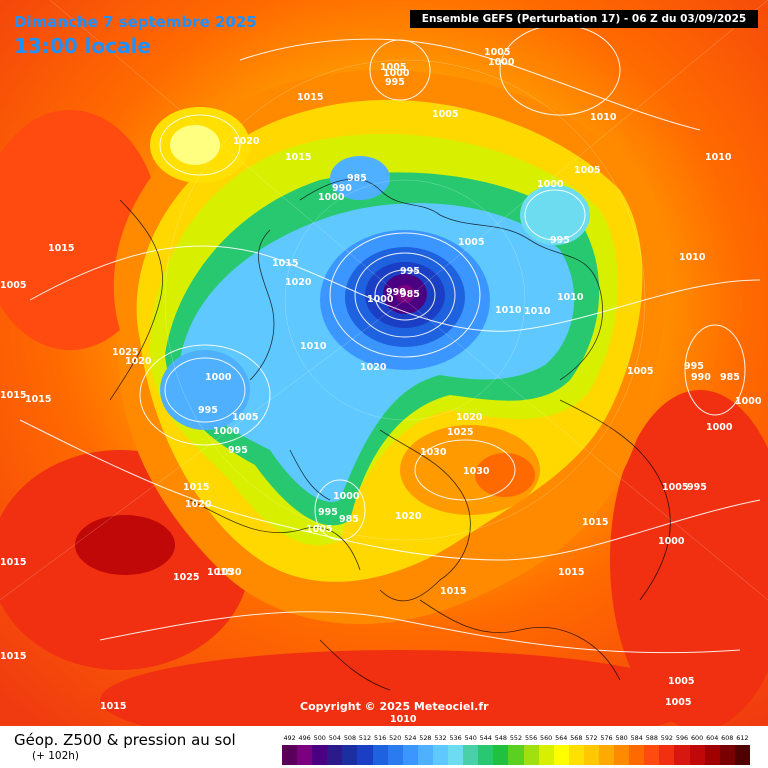 The width and height of the screenshot is (768, 768). I want to click on color-scale-tick-label: 504, so click(334, 738).